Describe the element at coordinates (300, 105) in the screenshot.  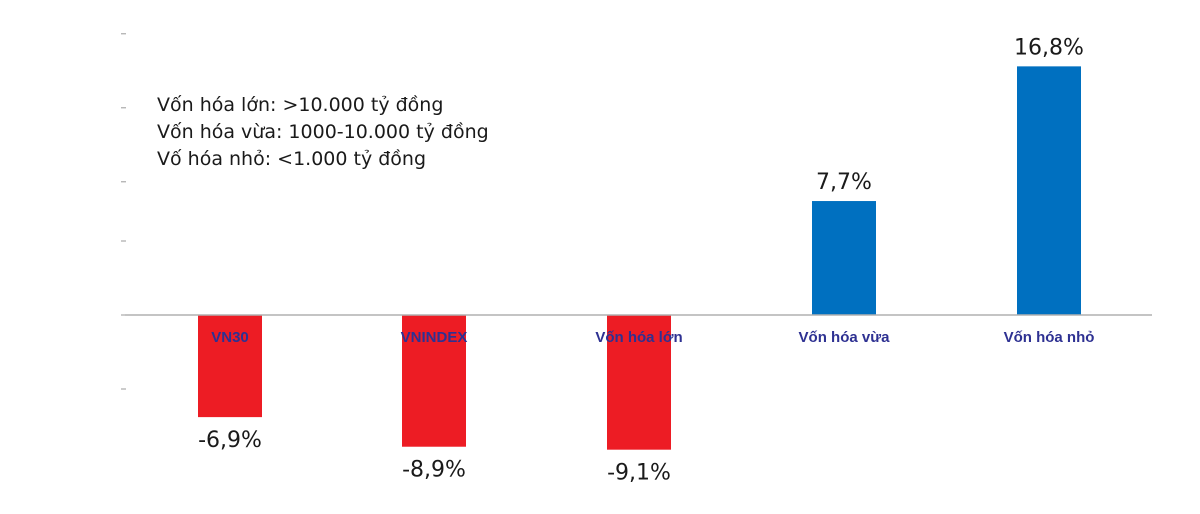
I see `note-large-cap: Vốn hóa lớn: >10.000 tỷ đồng` at that location.